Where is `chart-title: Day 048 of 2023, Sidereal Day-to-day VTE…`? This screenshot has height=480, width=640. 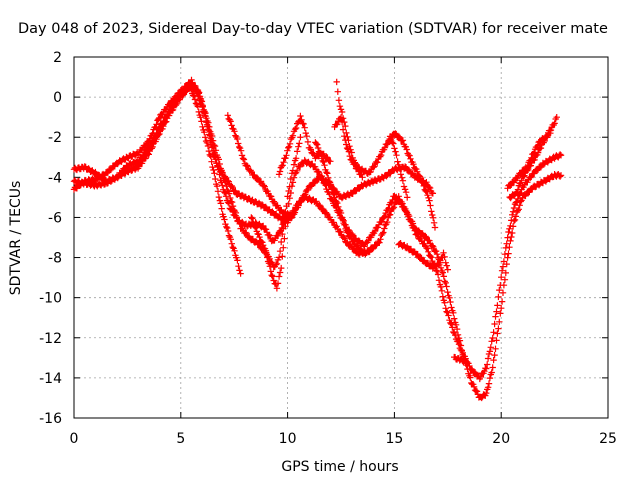 chart-title: Day 048 of 2023, Sidereal Day-to-day VTE… is located at coordinates (313, 29).